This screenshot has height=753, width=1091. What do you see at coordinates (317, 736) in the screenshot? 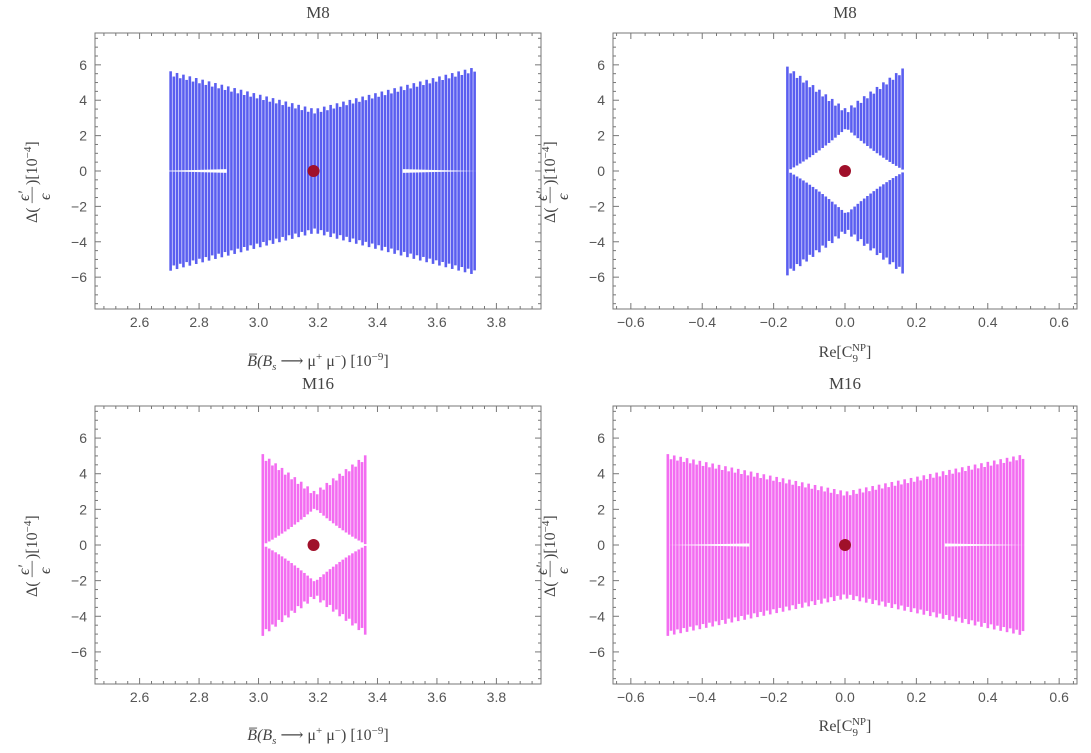
I see `x-axis-label: B̅(Bs ⟶ μ+ μ−) [10−9]` at bounding box center [317, 736].